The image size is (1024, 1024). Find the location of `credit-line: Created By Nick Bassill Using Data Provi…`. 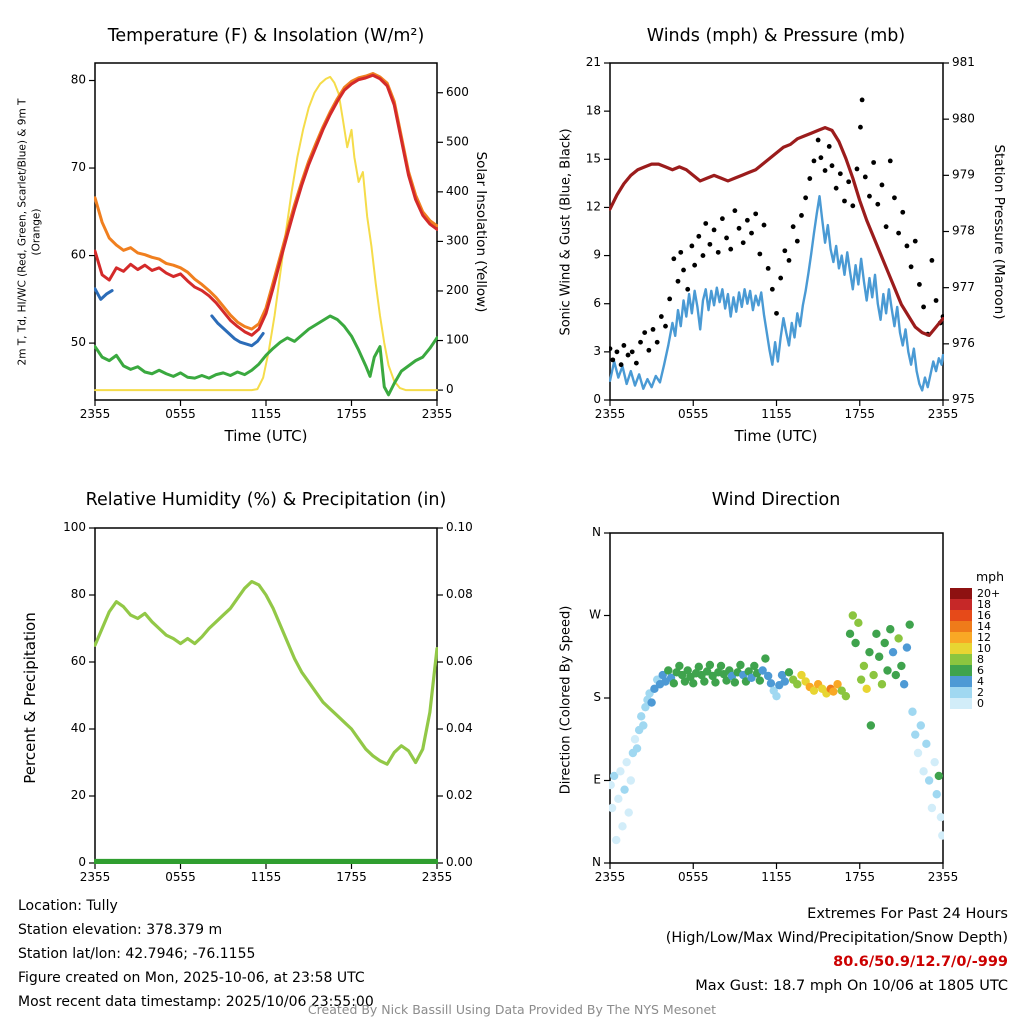

credit-line: Created By Nick Bassill Using Data Provi… is located at coordinates (512, 1009).